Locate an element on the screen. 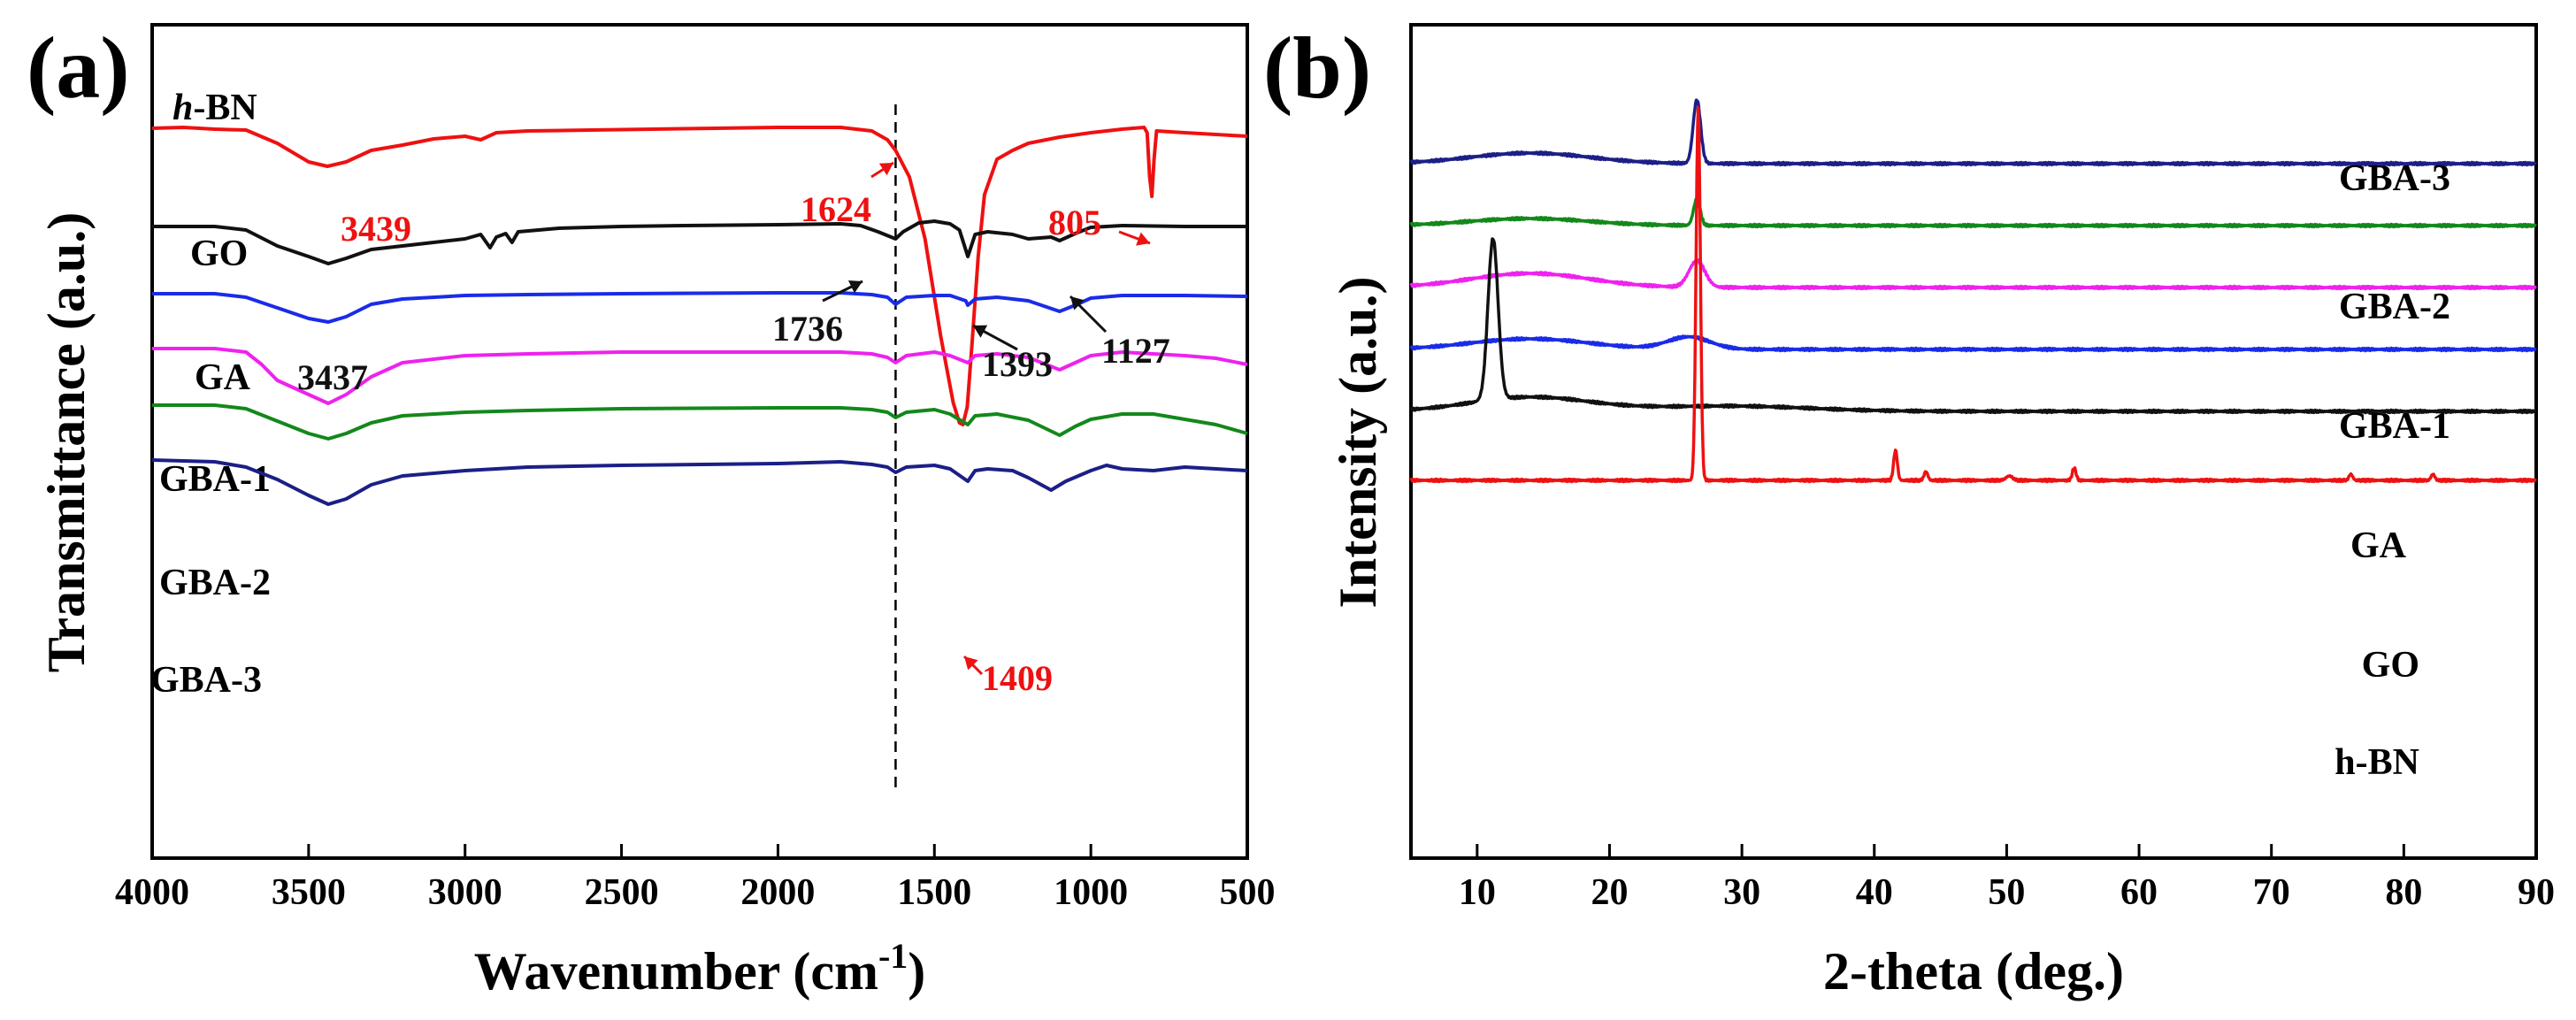  panel-a-tick-label-1000: 1000 is located at coordinates (1091, 892).